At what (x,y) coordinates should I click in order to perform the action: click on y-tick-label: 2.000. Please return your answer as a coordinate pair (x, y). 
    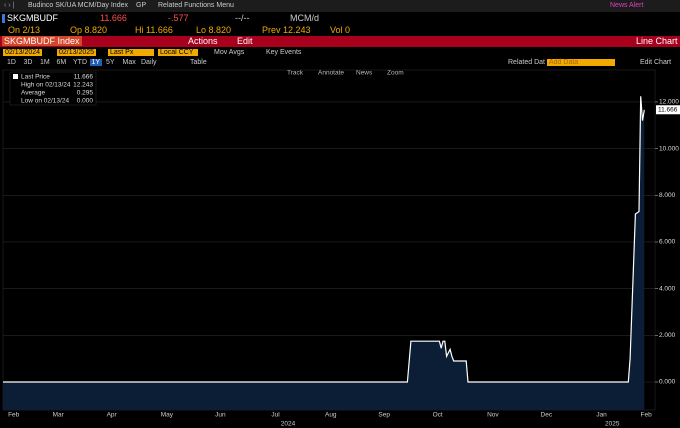
    Looking at the image, I should click on (667, 335).